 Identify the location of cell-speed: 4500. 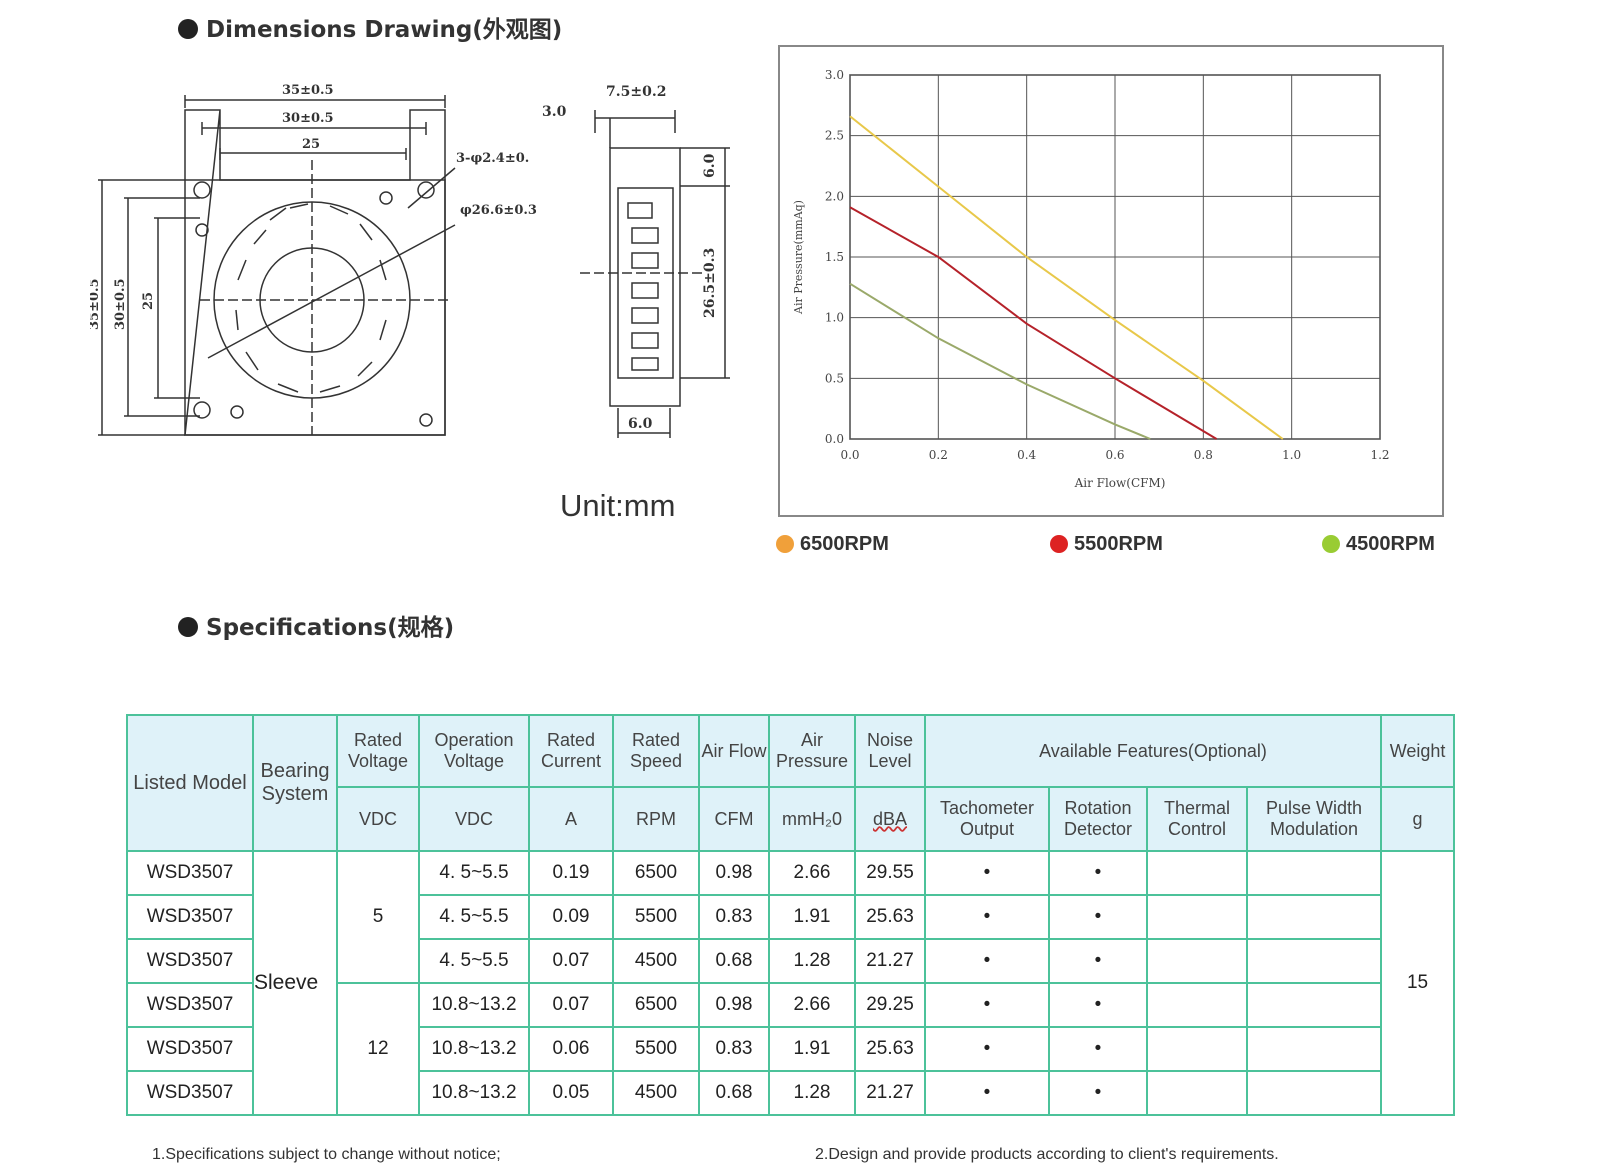
(656, 1093).